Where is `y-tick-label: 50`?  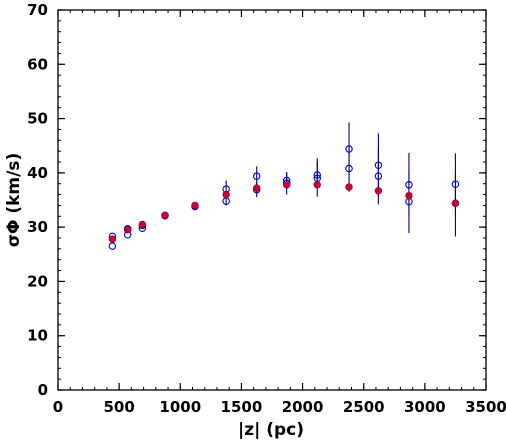 y-tick-label: 50 is located at coordinates (37, 119).